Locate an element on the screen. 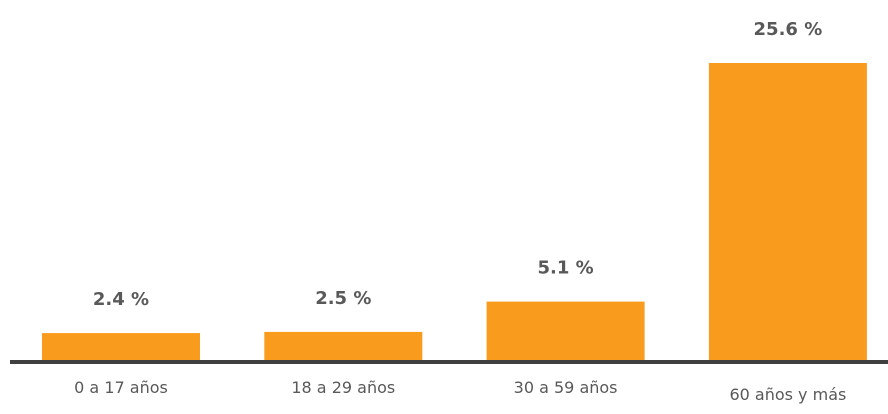 The width and height of the screenshot is (888, 414). value-label-2: 2.5 % is located at coordinates (343, 298).